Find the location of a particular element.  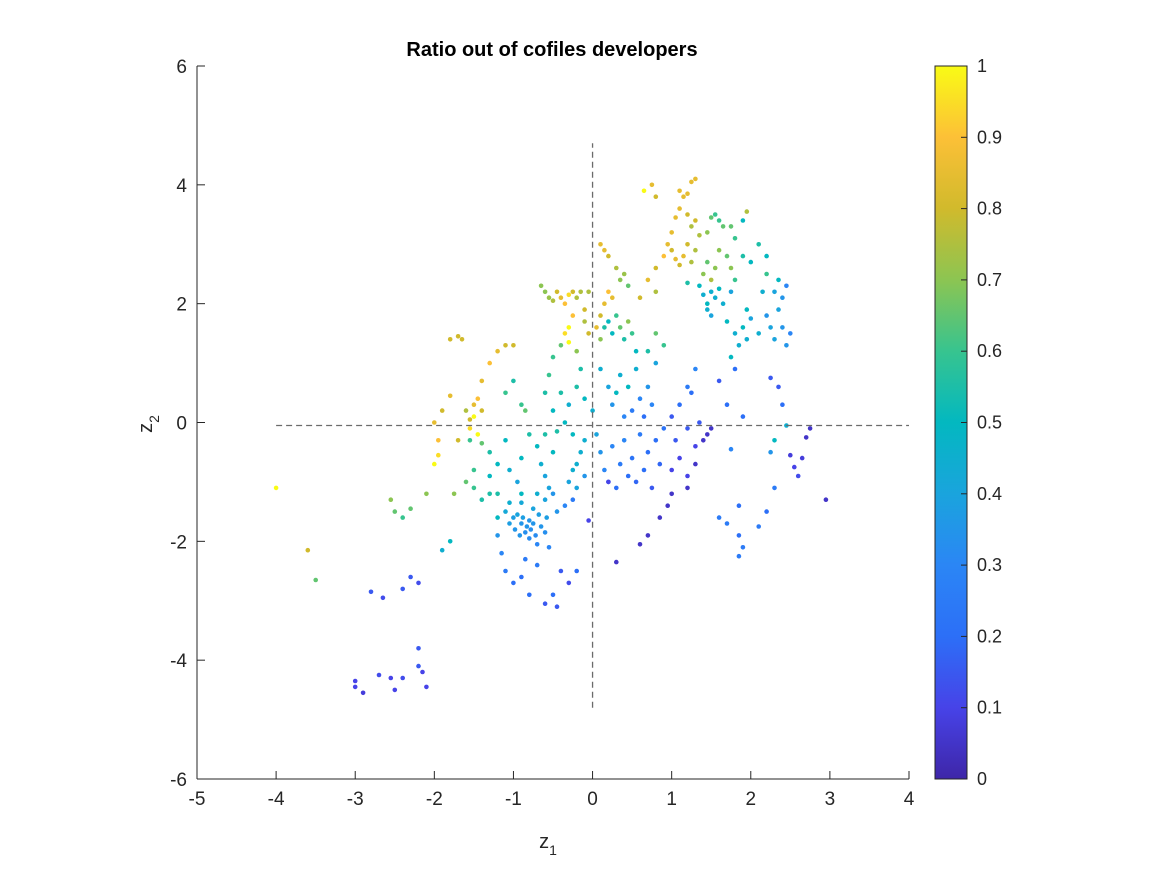

colorbar-tick-label: 0.4 is located at coordinates (989, 494).